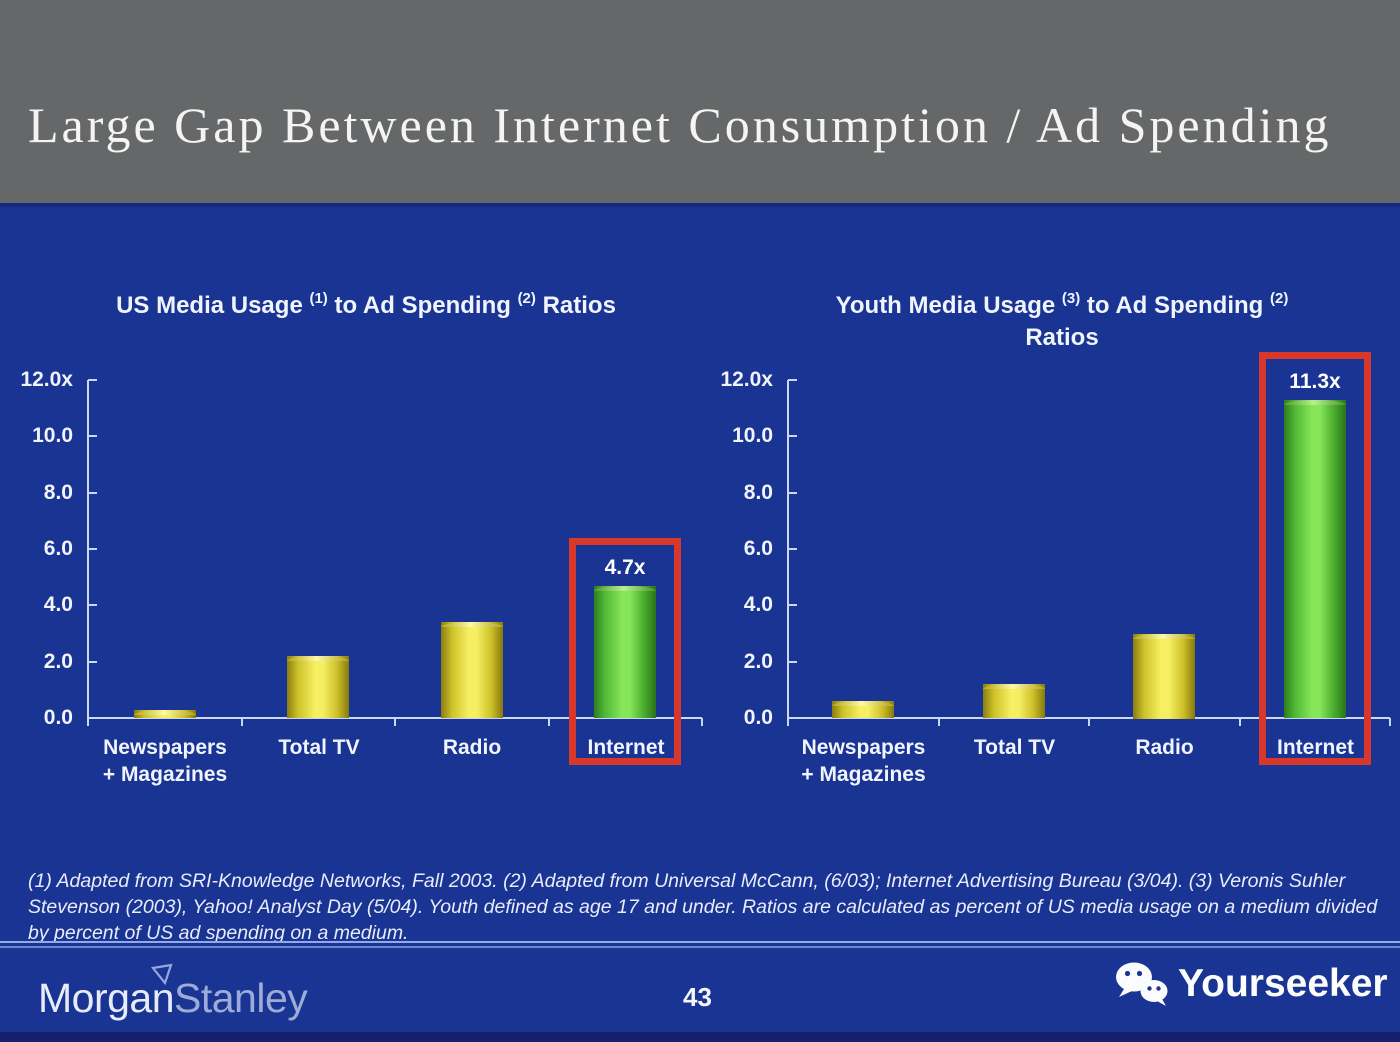  Describe the element at coordinates (700, 947) in the screenshot. I see `footer-separator-bottom` at that location.